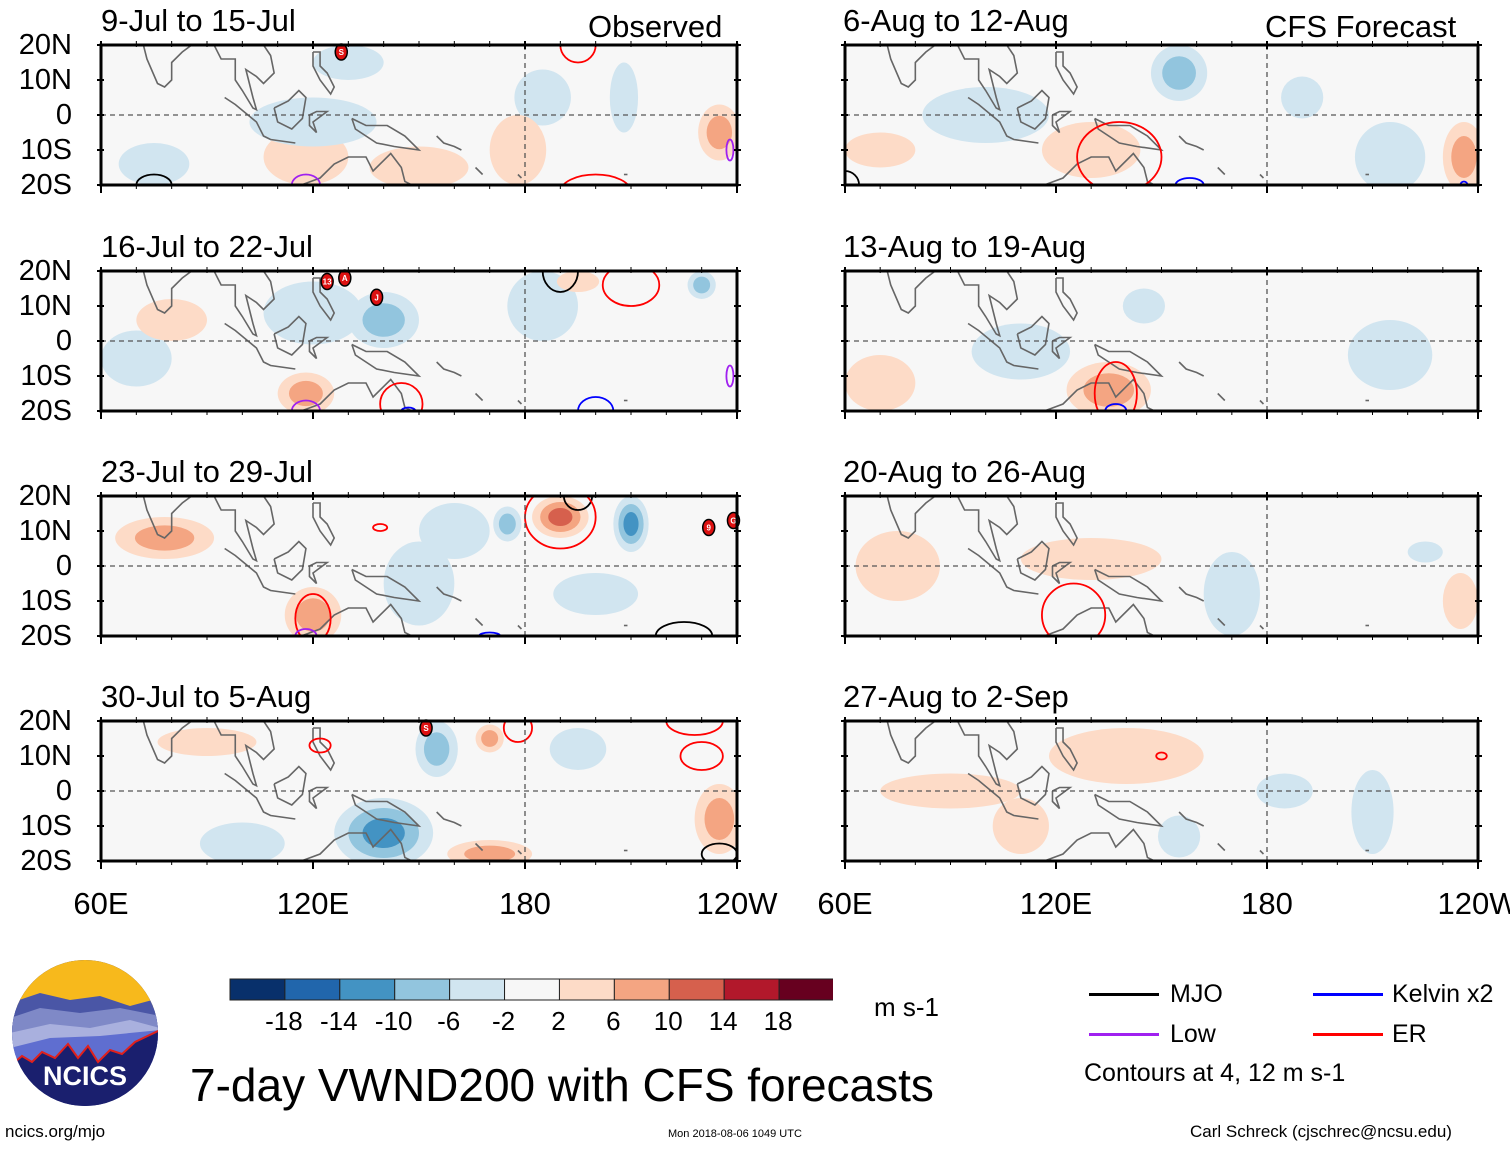 The height and width of the screenshot is (1149, 1510). I want to click on panel-title: 20-Aug to 26-Aug, so click(965, 471).